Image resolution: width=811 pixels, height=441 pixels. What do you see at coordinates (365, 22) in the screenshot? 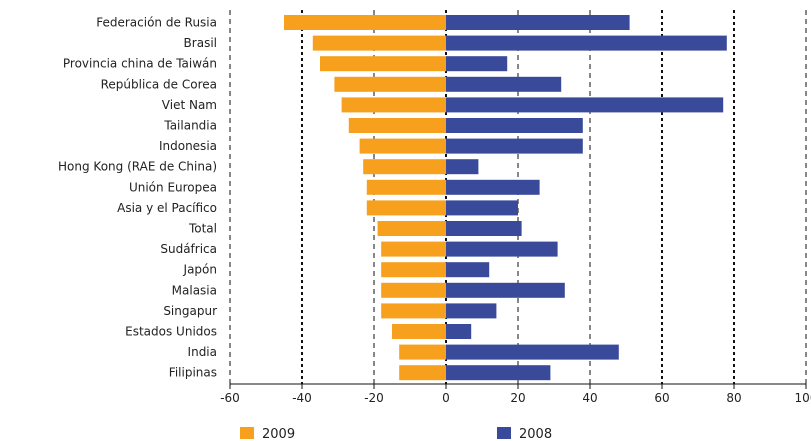
I see `bar-2009-federacion-de-rusia` at bounding box center [365, 22].